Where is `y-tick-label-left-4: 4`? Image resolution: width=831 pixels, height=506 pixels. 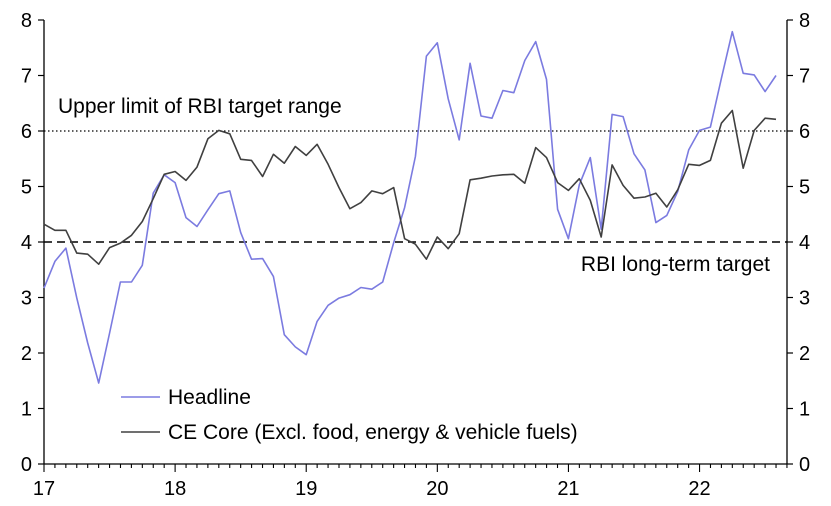
y-tick-label-left-4: 4 is located at coordinates (26, 243).